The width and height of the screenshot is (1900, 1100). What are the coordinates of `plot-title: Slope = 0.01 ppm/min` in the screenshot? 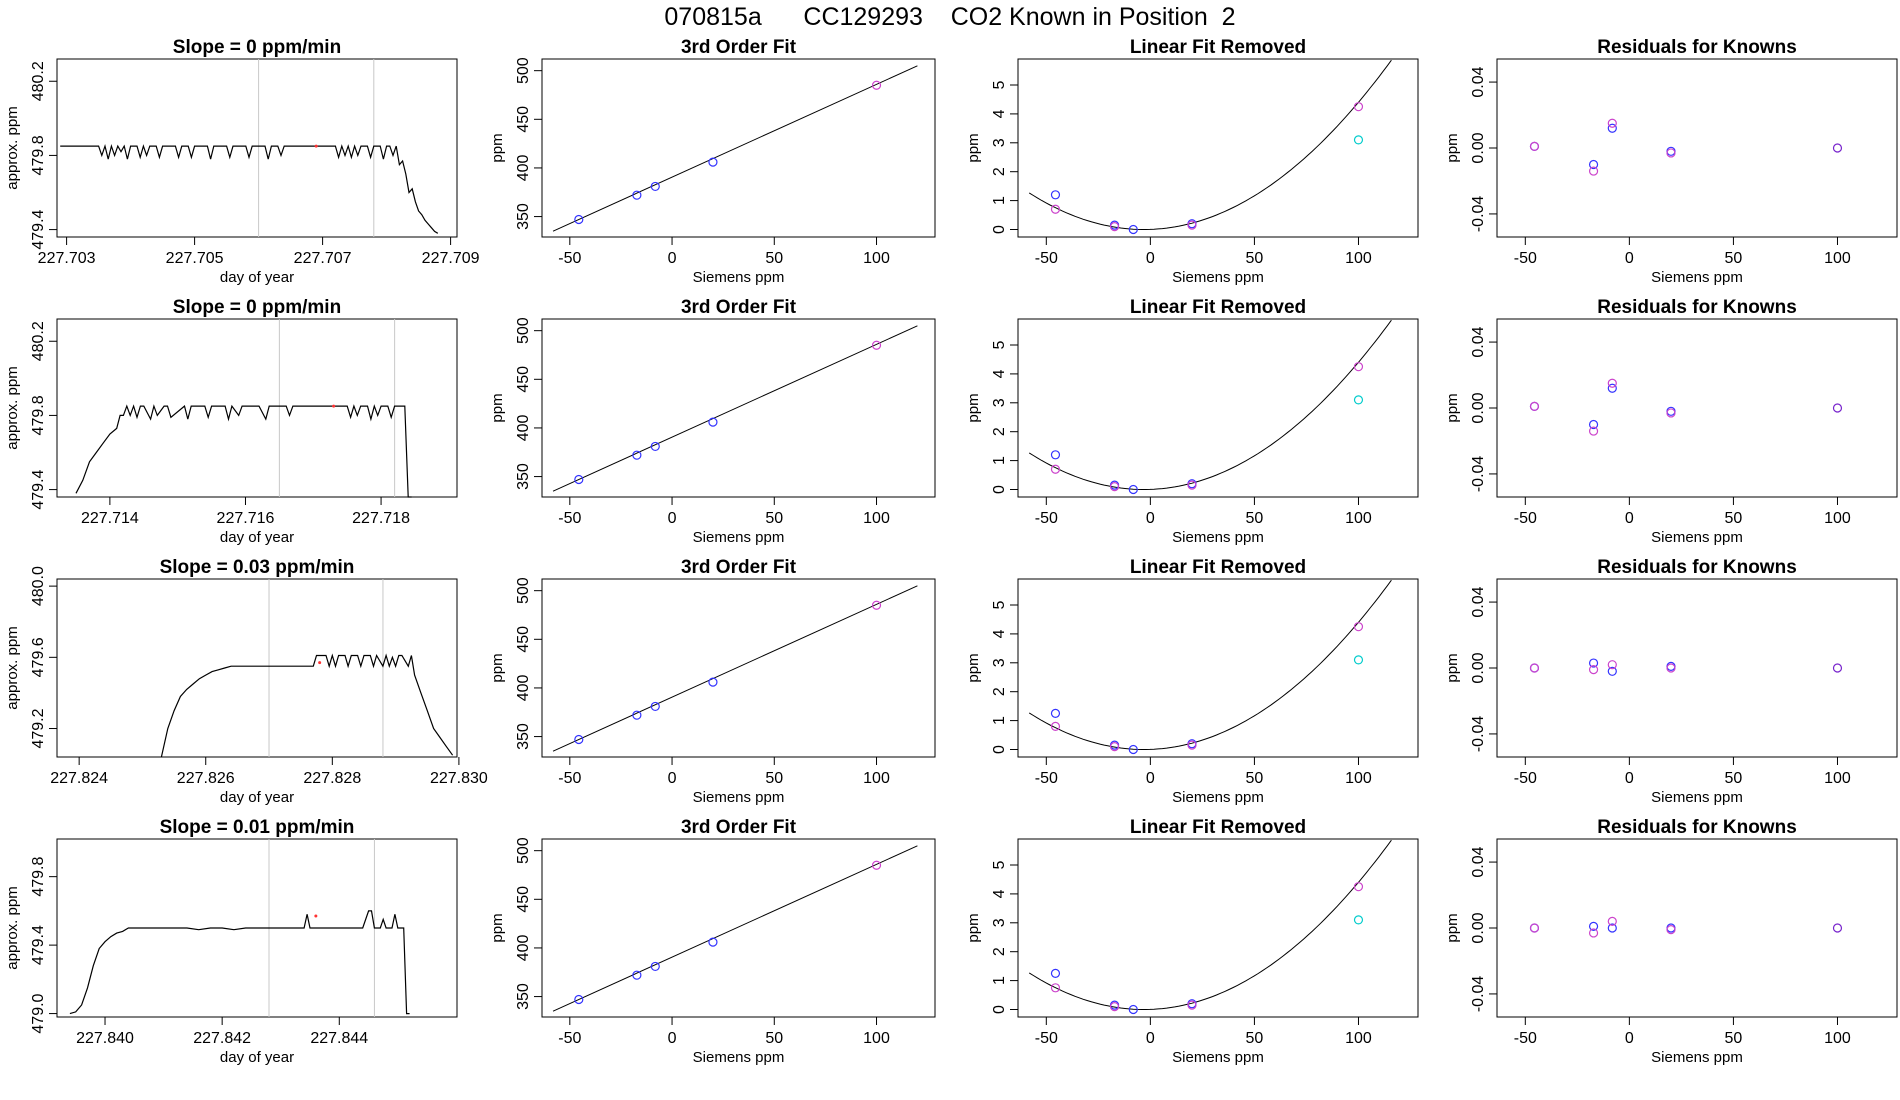 It's located at (257, 827).